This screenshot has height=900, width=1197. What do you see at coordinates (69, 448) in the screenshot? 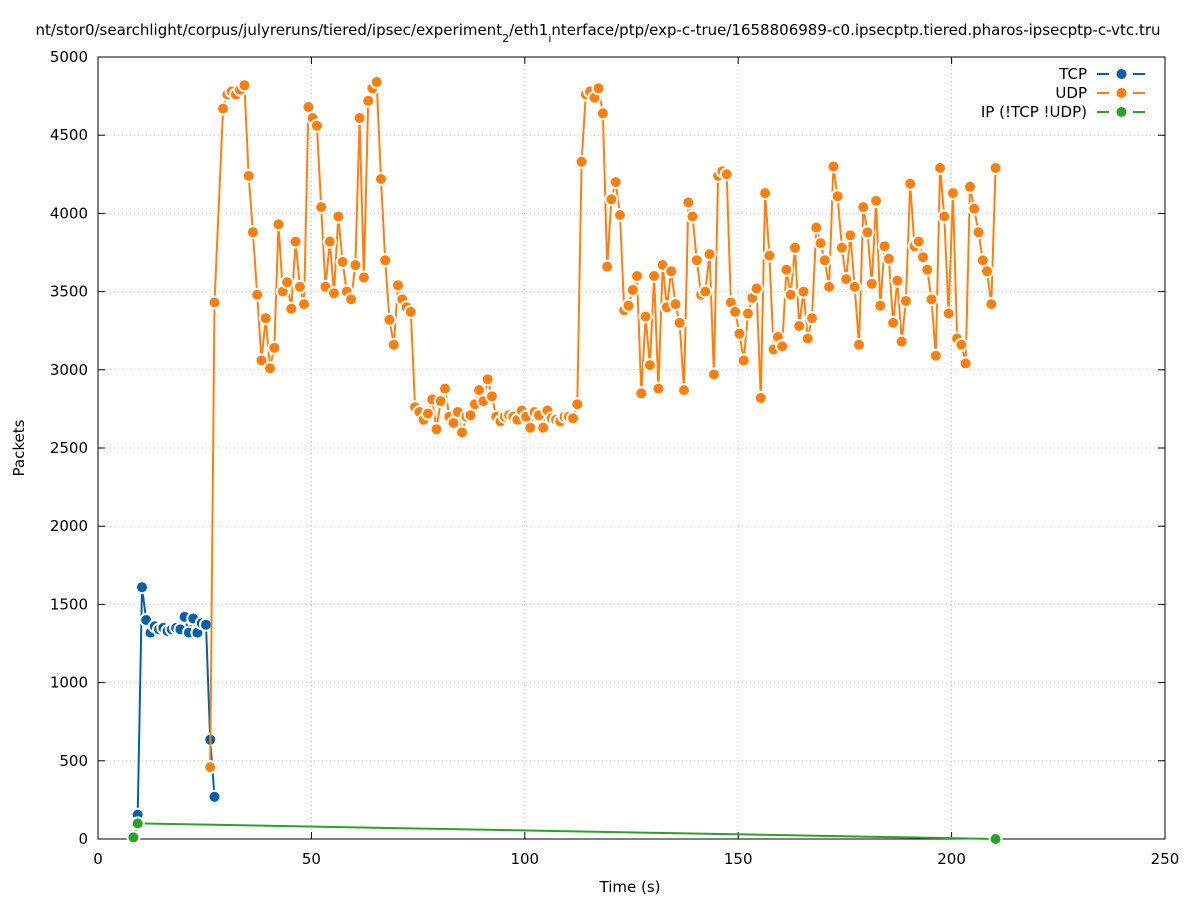
I see `y-tick-label: 2500` at bounding box center [69, 448].